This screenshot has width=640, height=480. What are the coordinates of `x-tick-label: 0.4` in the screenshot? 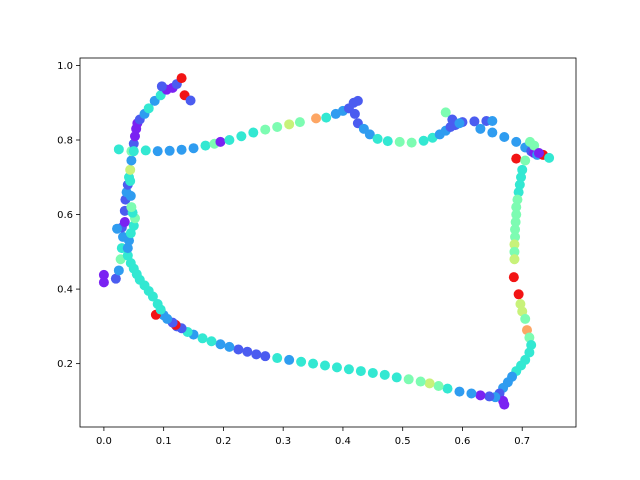 It's located at (343, 441).